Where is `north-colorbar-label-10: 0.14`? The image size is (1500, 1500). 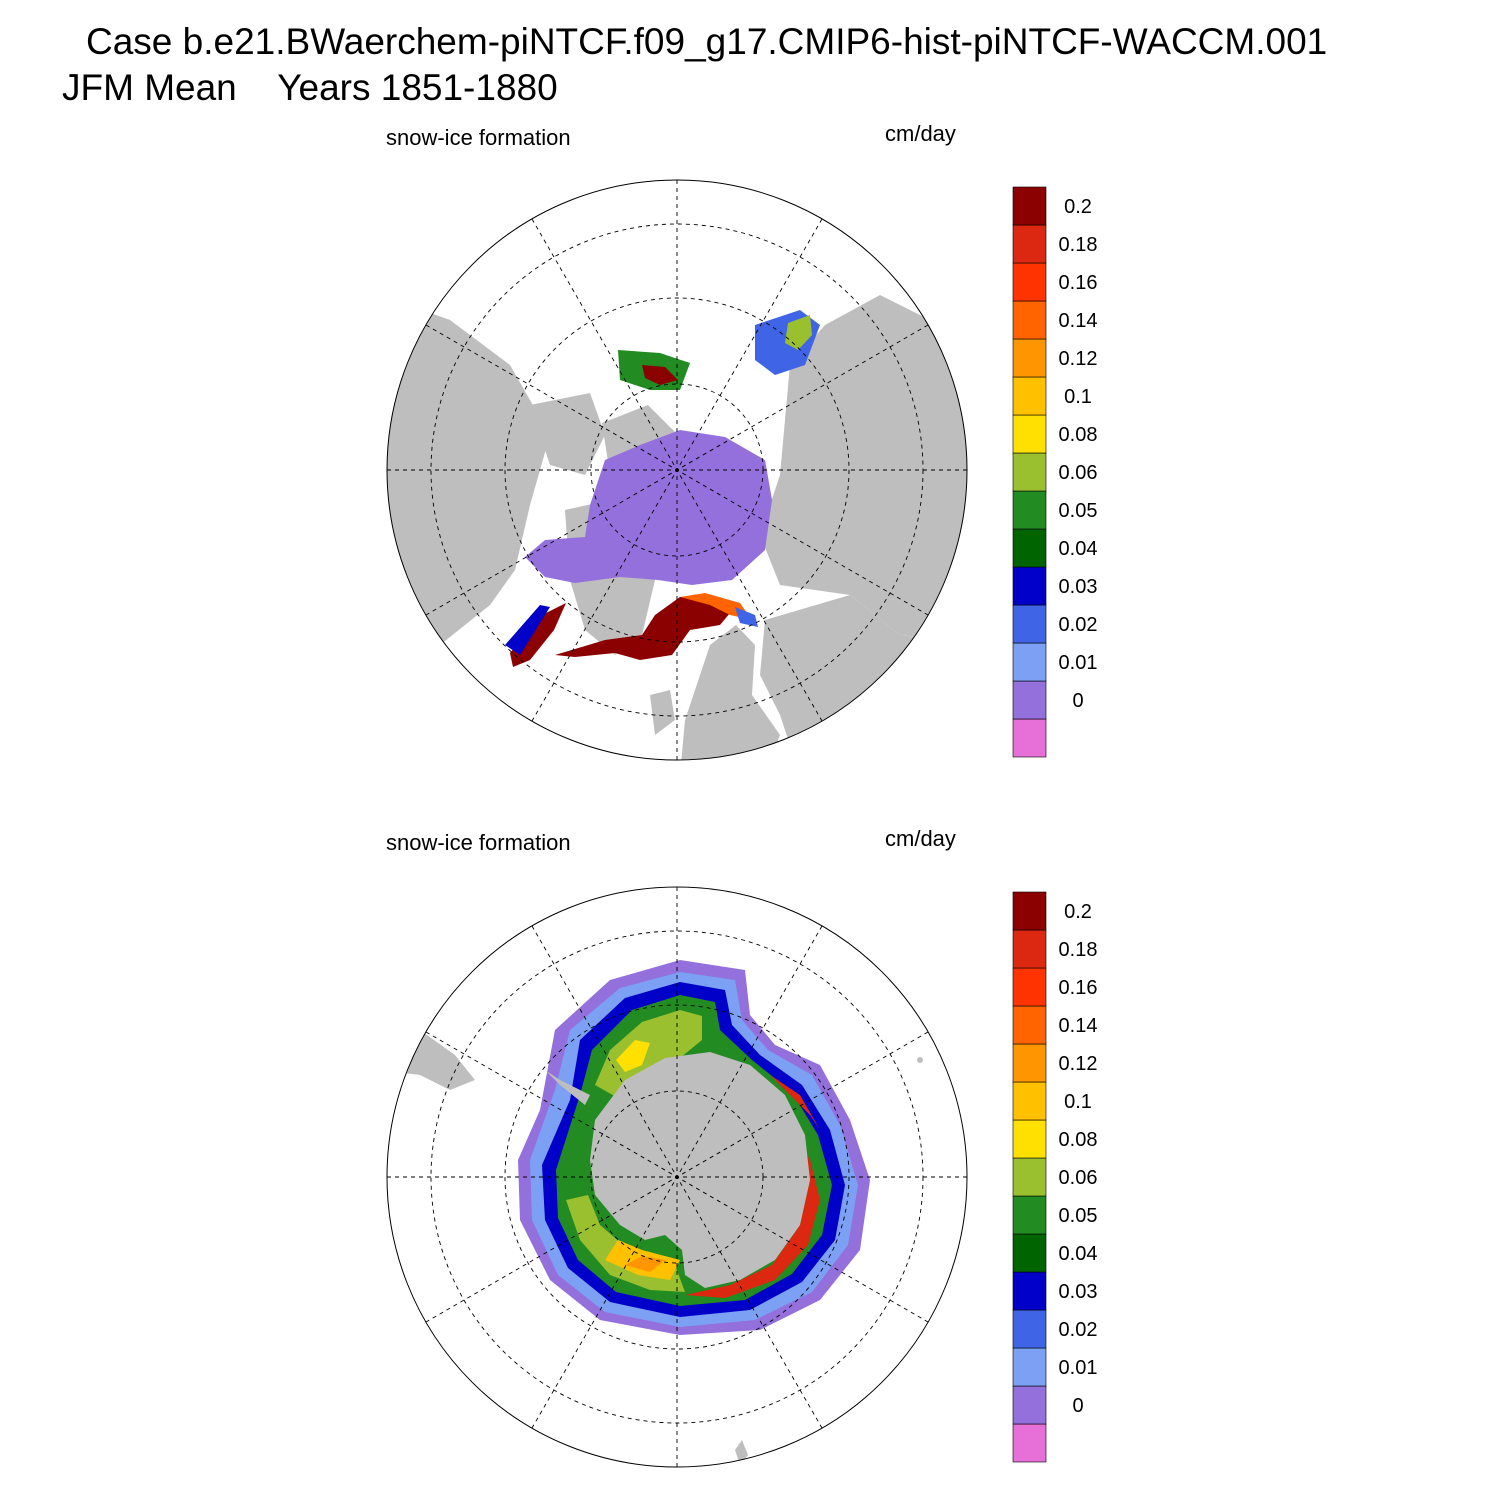
north-colorbar-label-10: 0.14 is located at coordinates (1078, 321).